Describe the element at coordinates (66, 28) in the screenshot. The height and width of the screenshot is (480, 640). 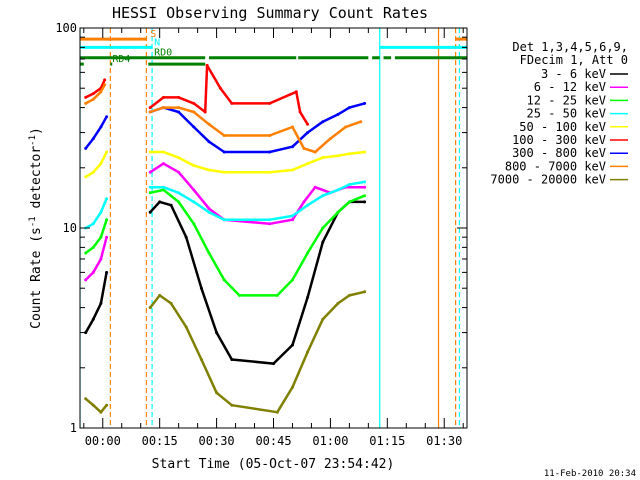
I see `y-tick-label-100: 100` at that location.